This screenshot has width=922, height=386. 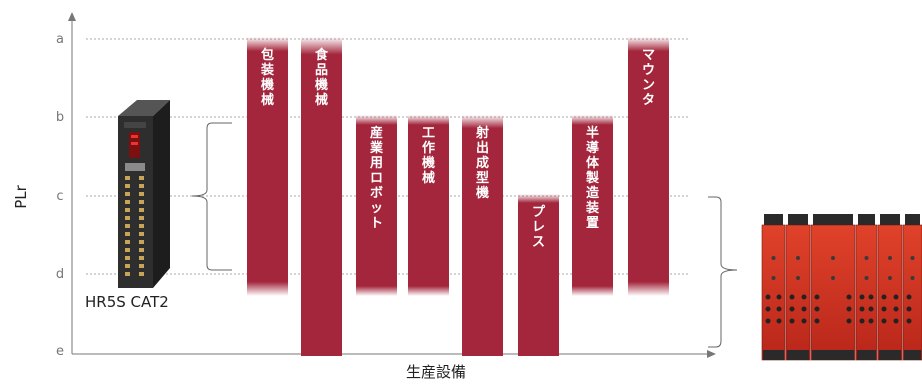 What do you see at coordinates (648, 70) in the screenshot?
I see `bar-label-char: ウ` at bounding box center [648, 70].